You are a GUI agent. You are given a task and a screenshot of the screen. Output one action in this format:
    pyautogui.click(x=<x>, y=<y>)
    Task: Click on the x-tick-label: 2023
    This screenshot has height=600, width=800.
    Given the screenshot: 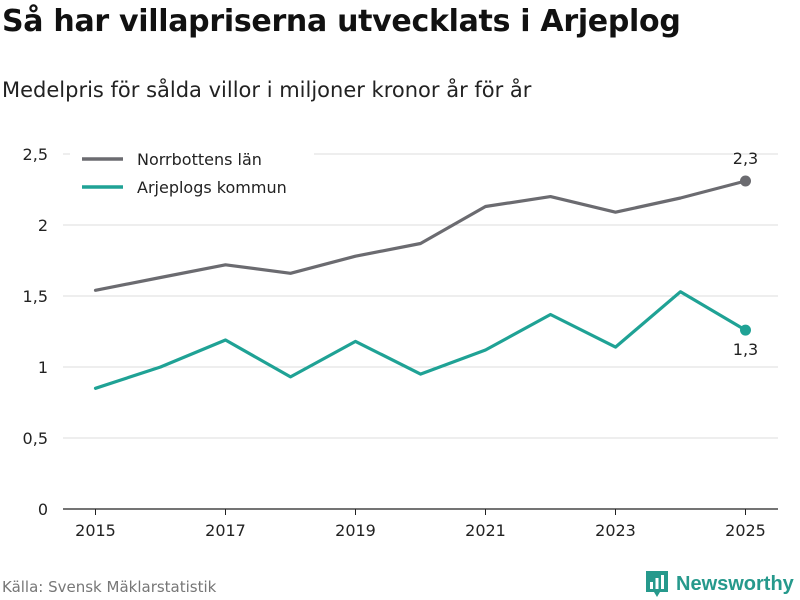 What is the action you would take?
    pyautogui.click(x=615, y=530)
    